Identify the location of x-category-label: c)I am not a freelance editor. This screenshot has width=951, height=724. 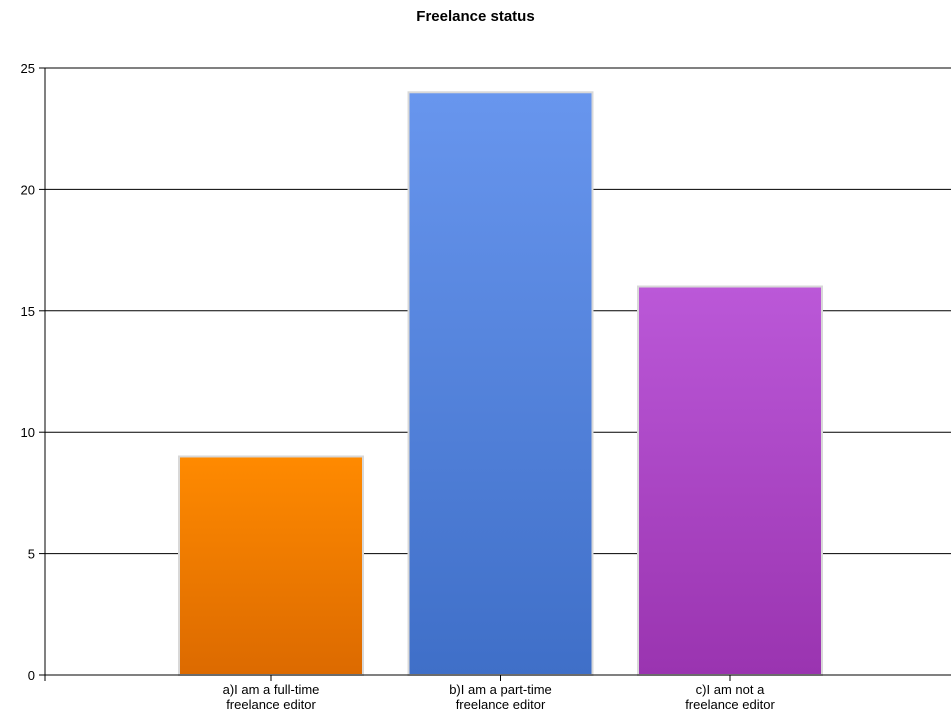
(730, 697).